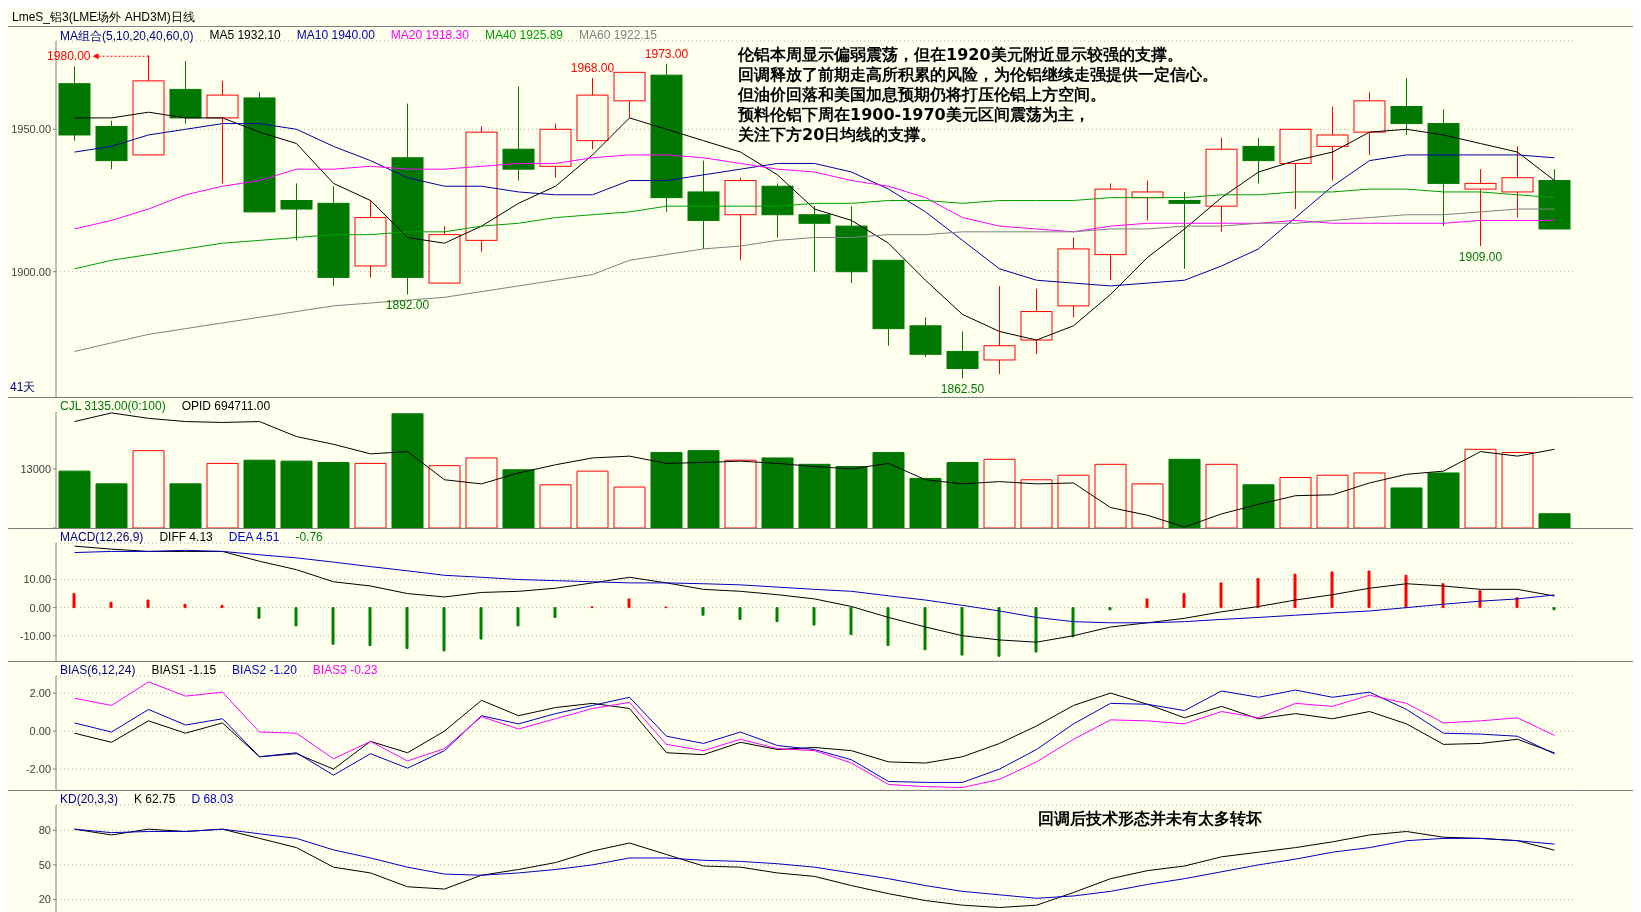 The image size is (1641, 912). What do you see at coordinates (345, 670) in the screenshot?
I see `text: BIAS3 -0.23` at bounding box center [345, 670].